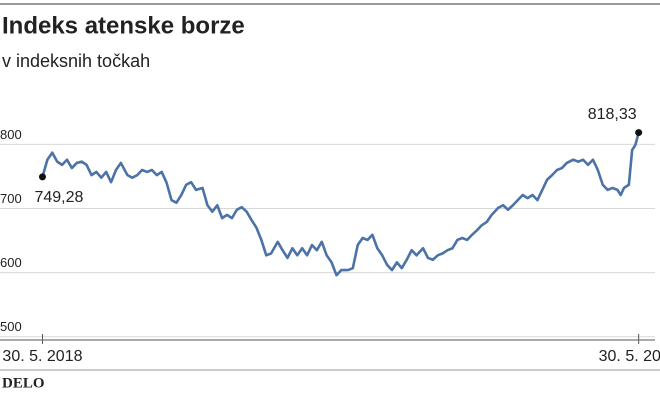  I want to click on y-tick-label: 600, so click(11, 262).